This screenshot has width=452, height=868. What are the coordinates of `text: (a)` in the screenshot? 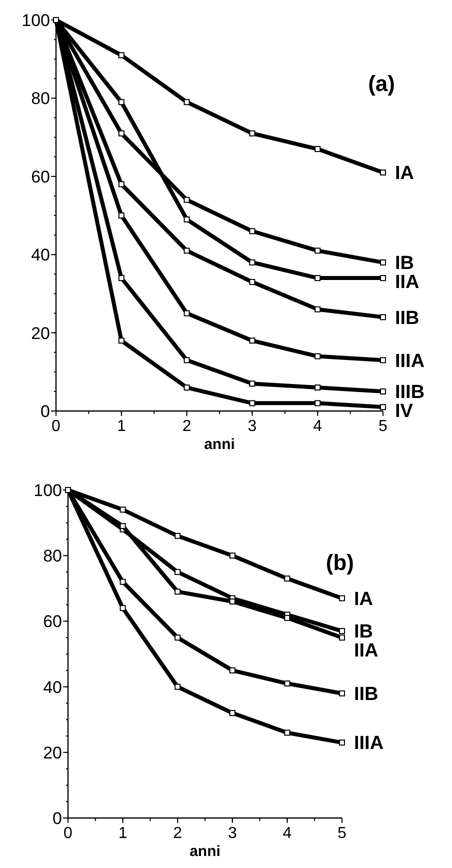 It's located at (381, 83).